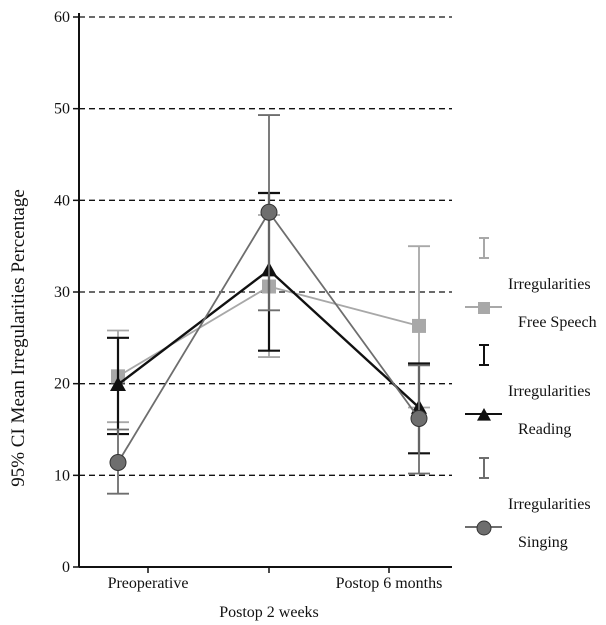 The height and width of the screenshot is (625, 606). What do you see at coordinates (62, 475) in the screenshot?
I see `y-tick-label: 10` at bounding box center [62, 475].